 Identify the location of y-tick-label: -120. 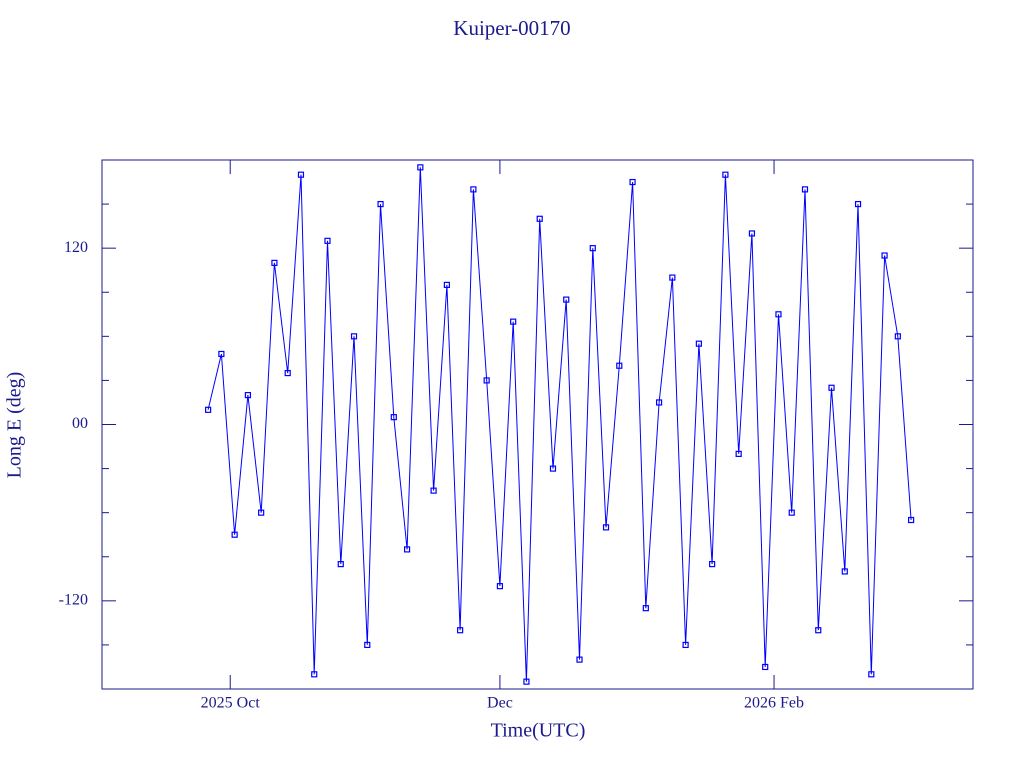
(73, 600).